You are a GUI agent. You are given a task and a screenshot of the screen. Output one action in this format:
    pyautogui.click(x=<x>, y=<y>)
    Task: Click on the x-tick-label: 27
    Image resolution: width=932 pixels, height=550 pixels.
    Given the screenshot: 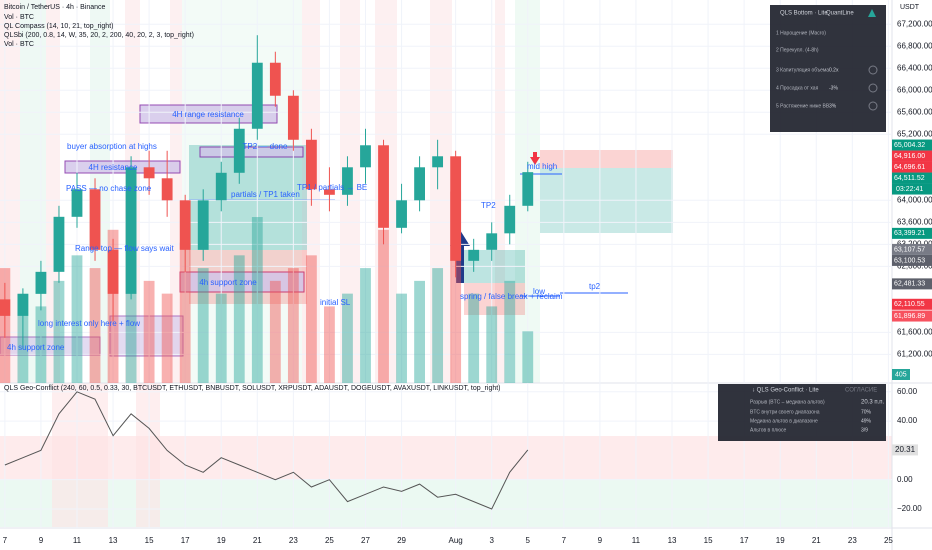 What is the action you would take?
    pyautogui.click(x=365, y=540)
    